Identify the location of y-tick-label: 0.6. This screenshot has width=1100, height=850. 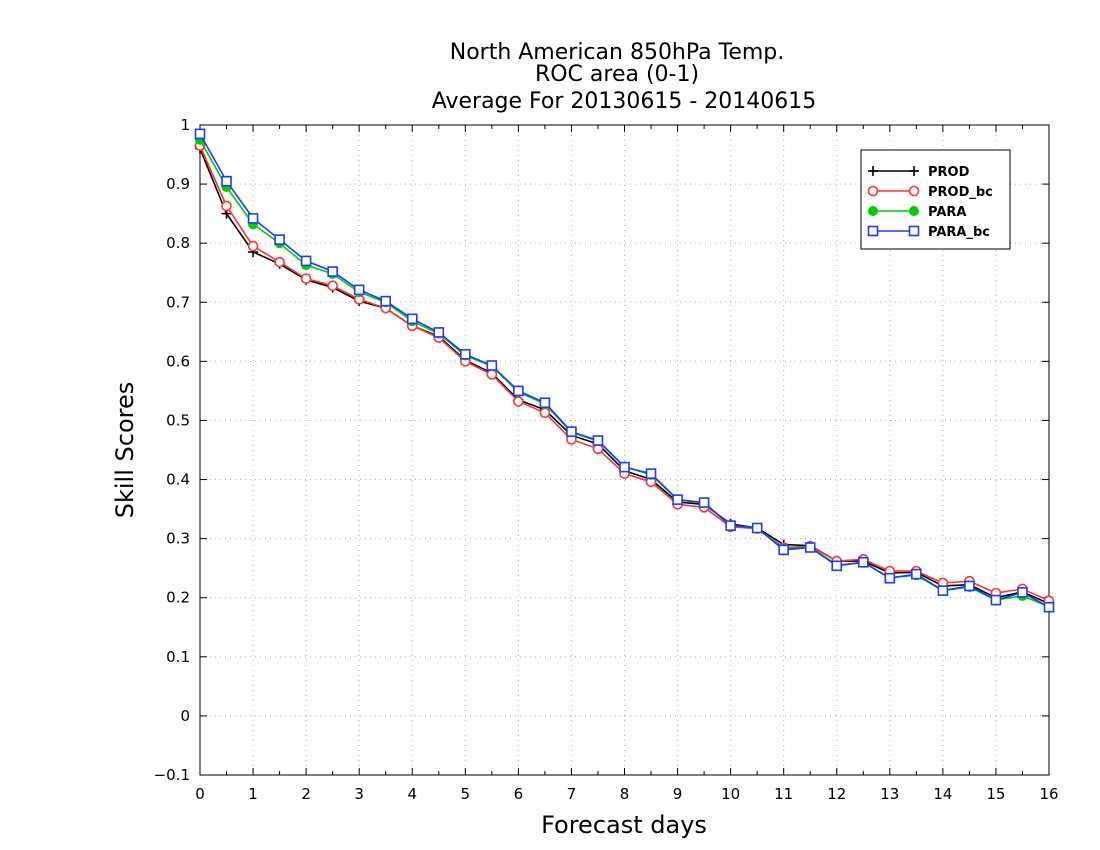
(178, 361).